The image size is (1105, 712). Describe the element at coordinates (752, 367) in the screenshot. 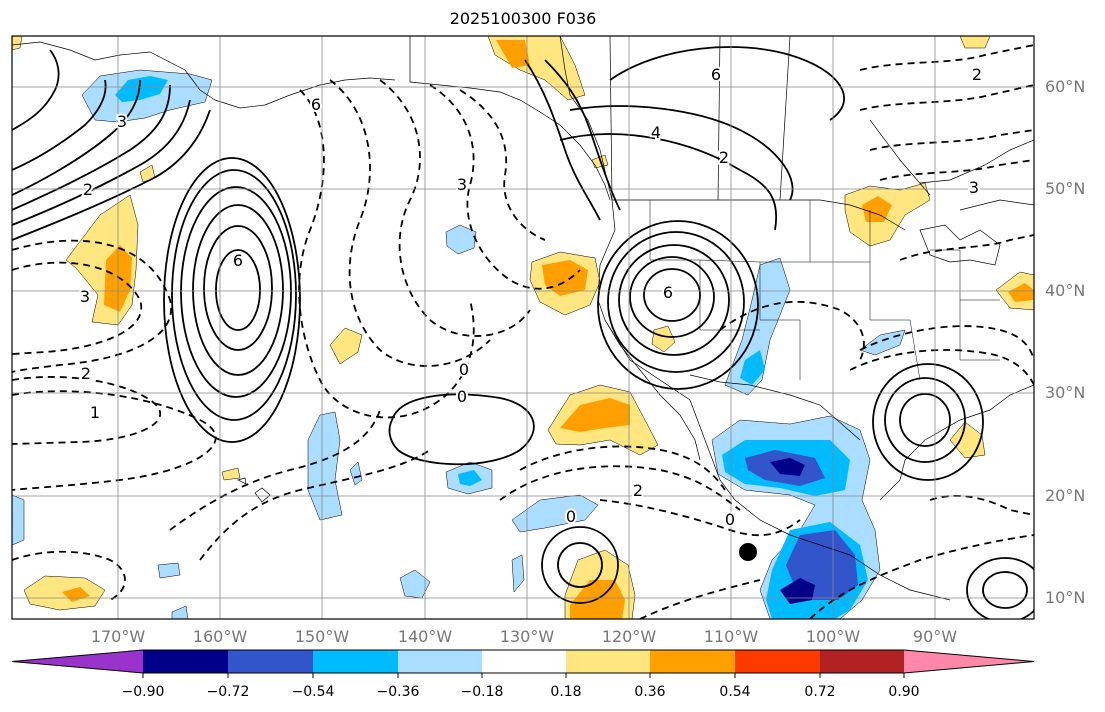

I see `neg-shade-baja-core` at that location.